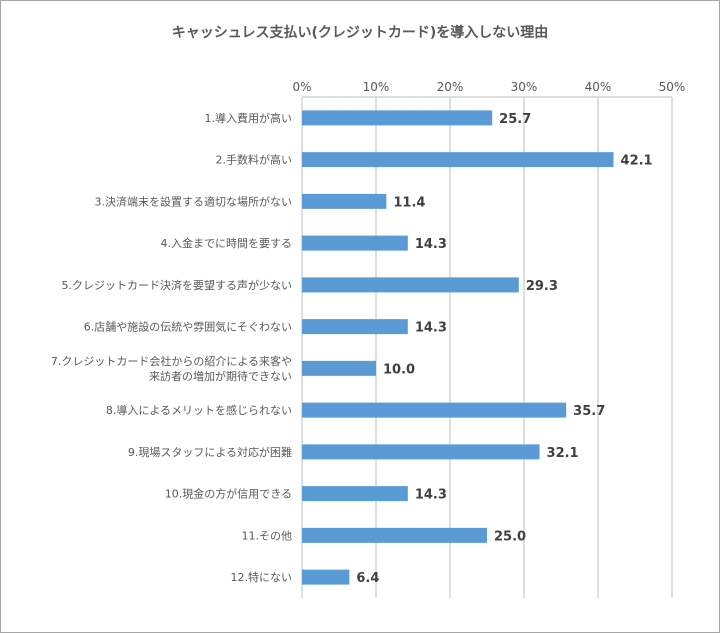 Image resolution: width=720 pixels, height=633 pixels. What do you see at coordinates (376, 87) in the screenshot?
I see `x-tick-label: 10%` at bounding box center [376, 87].